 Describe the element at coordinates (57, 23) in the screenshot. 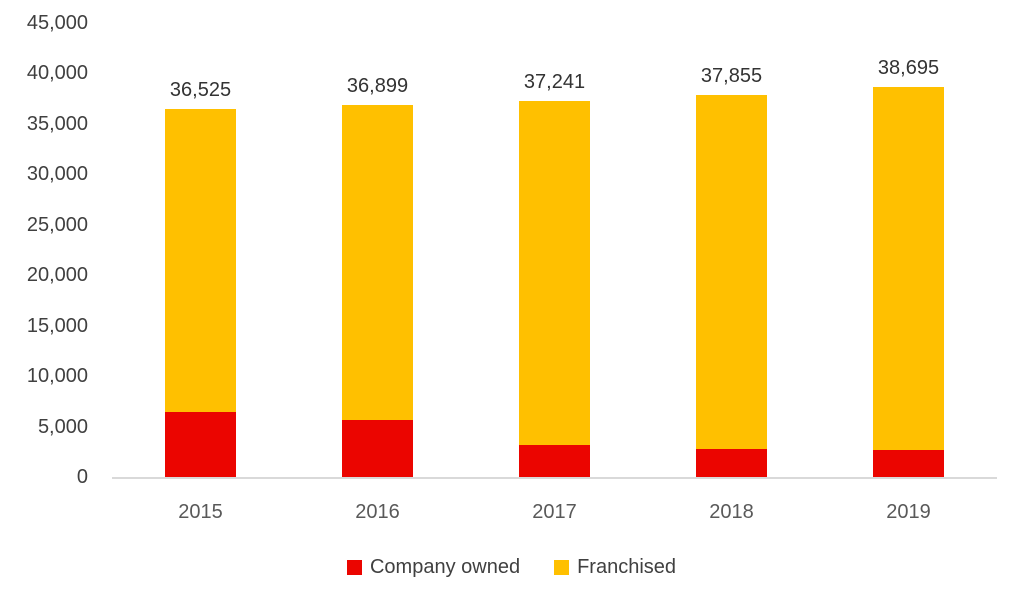

I see `y-tick-label: 45,000` at that location.